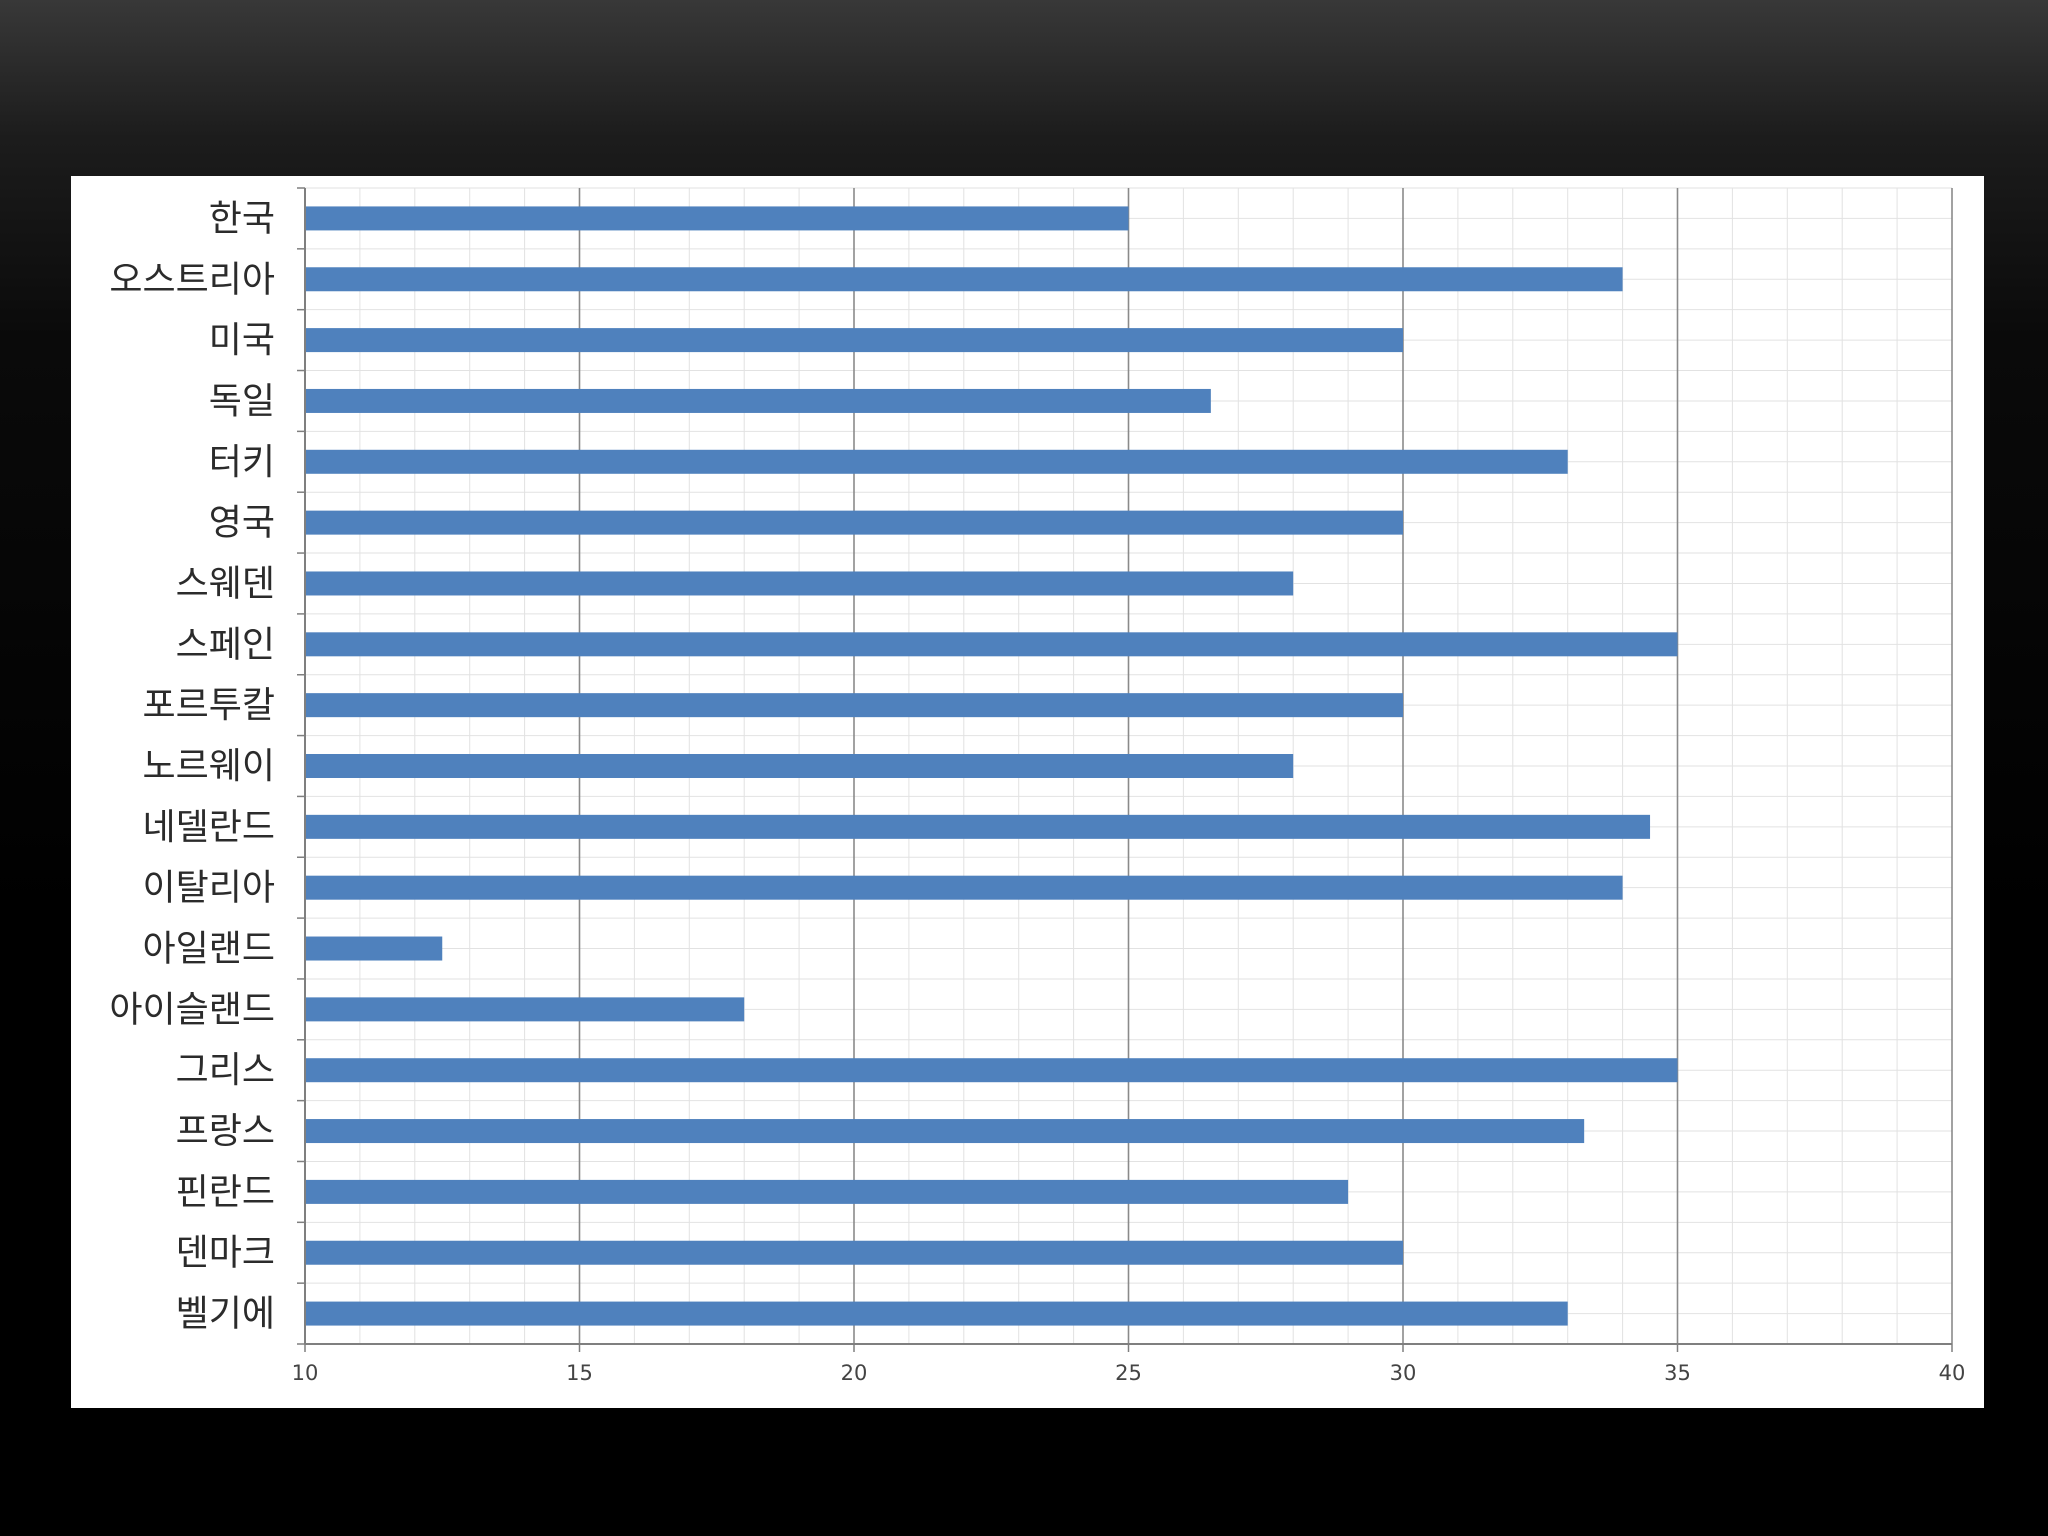 The height and width of the screenshot is (1536, 2048). What do you see at coordinates (225, 1070) in the screenshot?
I see `category-label-15: 그리스` at bounding box center [225, 1070].